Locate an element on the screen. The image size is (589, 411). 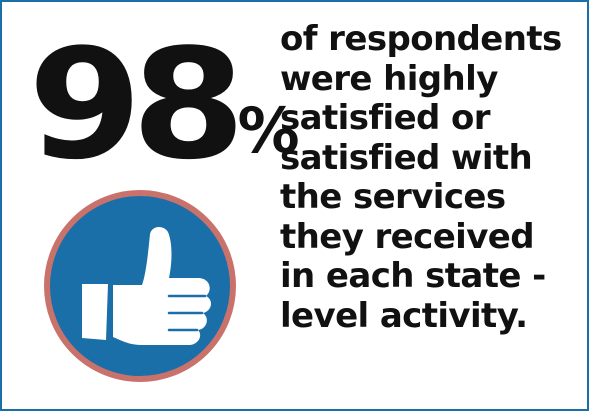
stat-percent-sign: % is located at coordinates (268, 130).